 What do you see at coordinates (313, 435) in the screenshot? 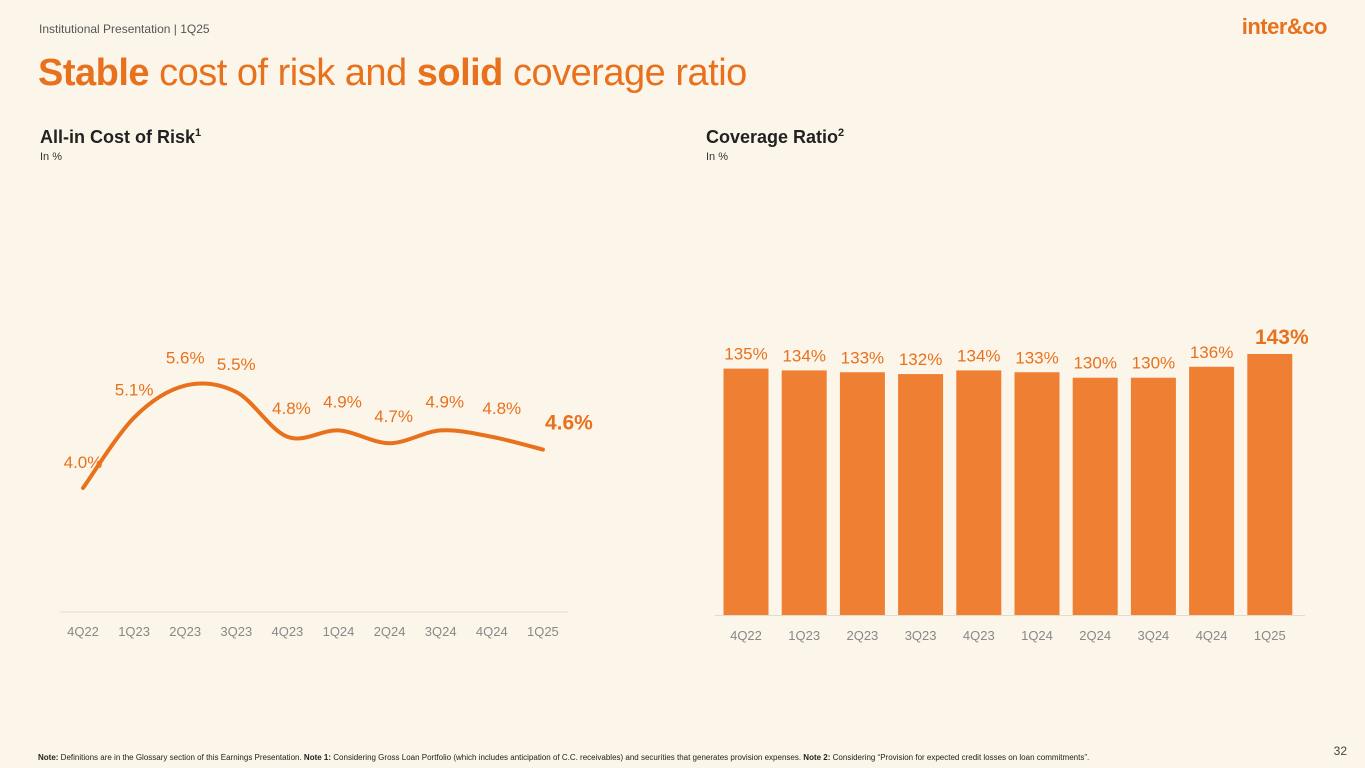
I see `line-chart-series` at bounding box center [313, 435].